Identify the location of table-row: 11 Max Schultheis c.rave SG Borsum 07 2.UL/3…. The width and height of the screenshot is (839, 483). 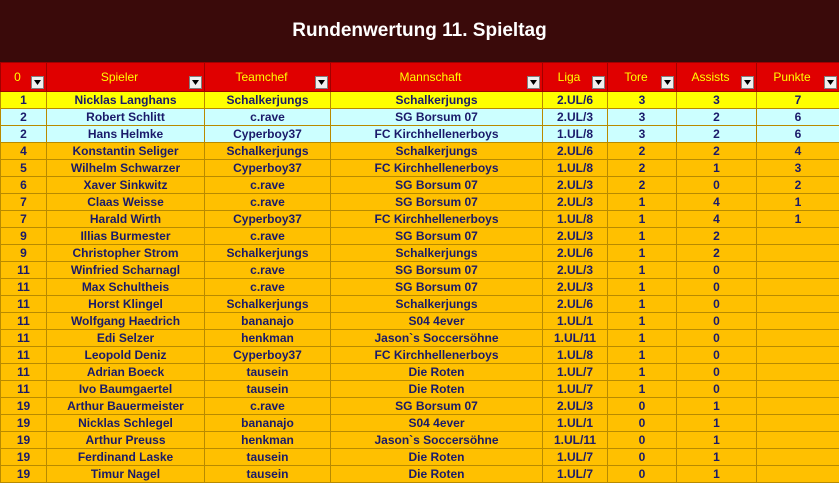
(419, 287).